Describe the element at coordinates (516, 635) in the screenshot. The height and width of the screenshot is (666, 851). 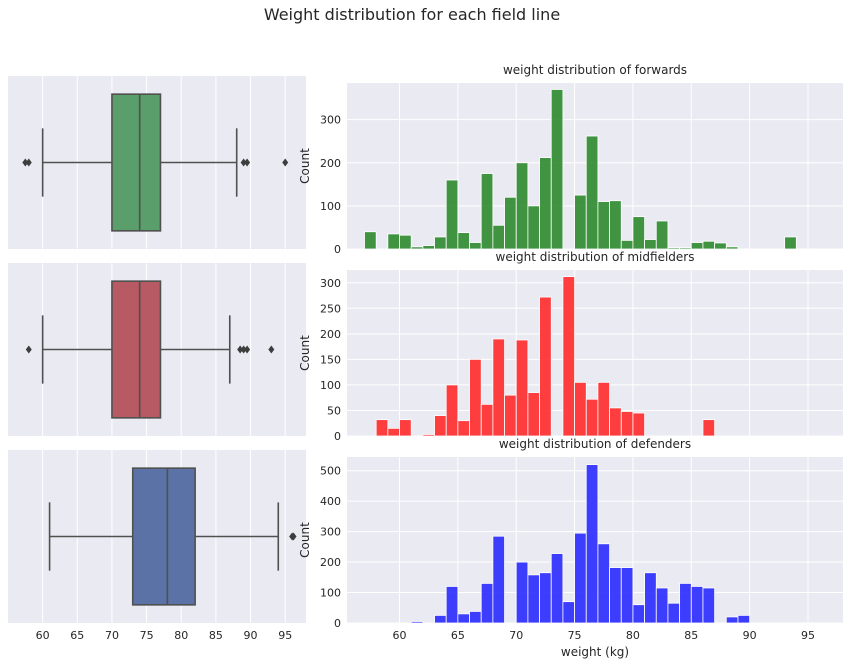
I see `histogram-x-tick-label: 70` at that location.